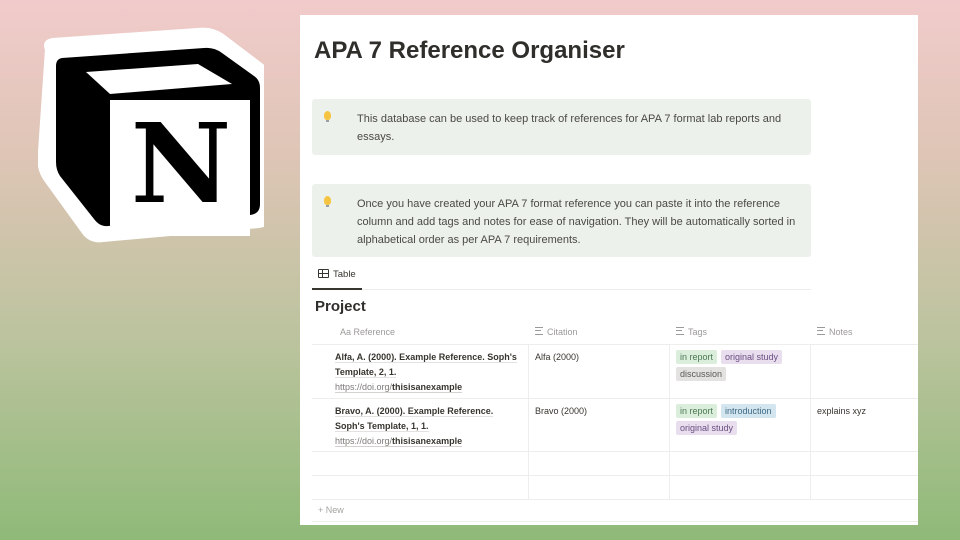  Describe the element at coordinates (864, 332) in the screenshot. I see `column-header-notes: Notes` at that location.